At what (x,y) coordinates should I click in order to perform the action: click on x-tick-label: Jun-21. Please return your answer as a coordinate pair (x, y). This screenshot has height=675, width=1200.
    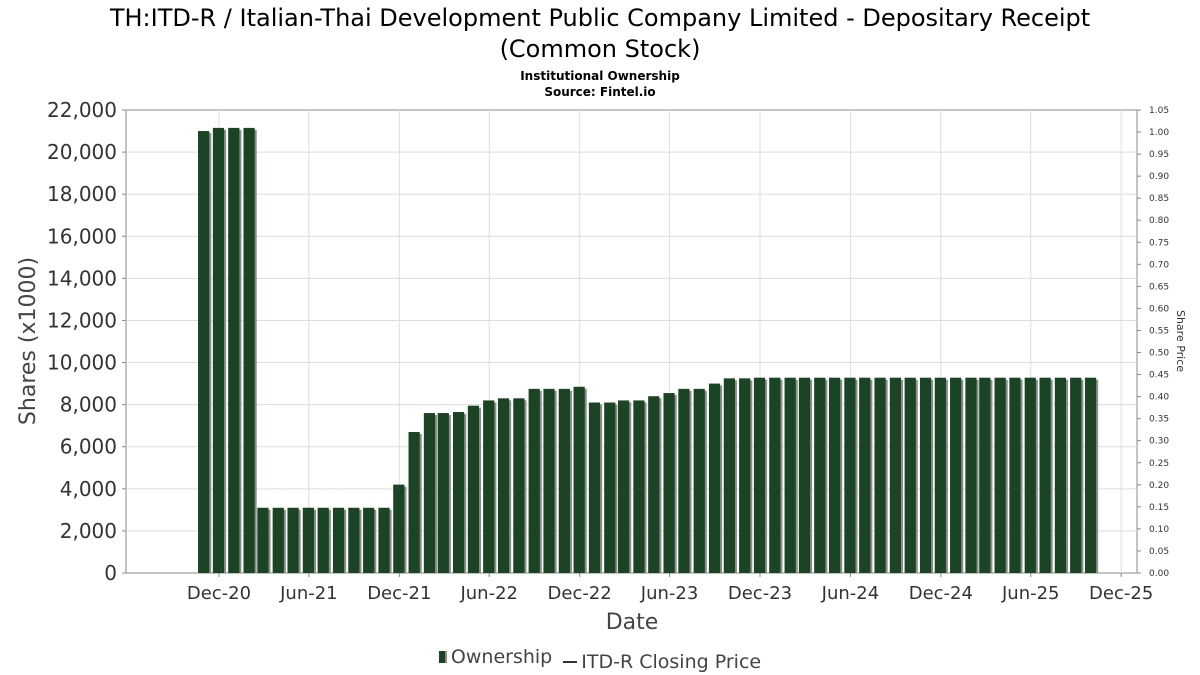
    Looking at the image, I should click on (308, 593).